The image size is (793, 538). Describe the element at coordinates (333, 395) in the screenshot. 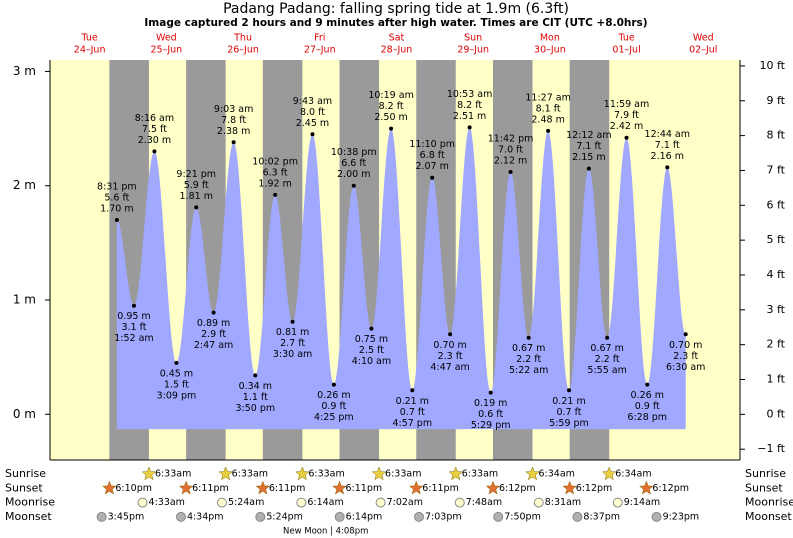

I see `tide-label: 0.26 m` at that location.